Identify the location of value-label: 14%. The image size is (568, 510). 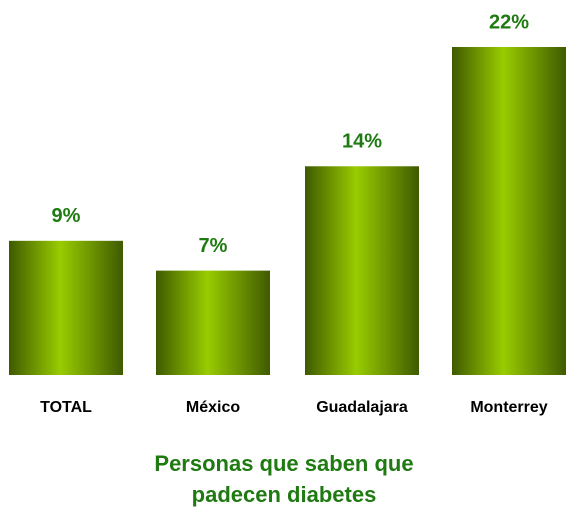
(362, 142).